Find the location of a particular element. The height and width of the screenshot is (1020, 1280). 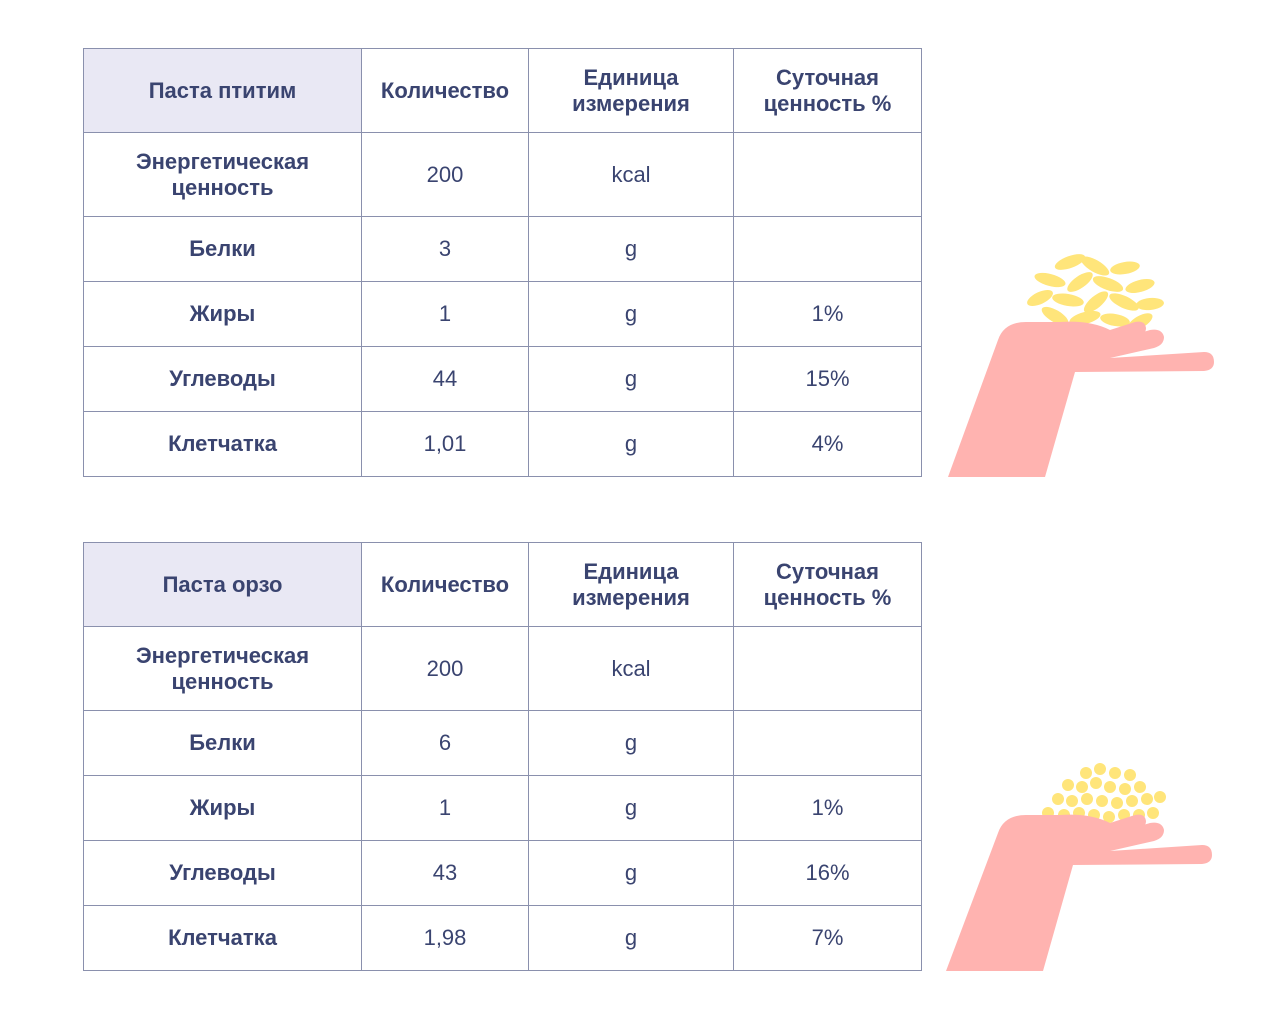

table-row: Углеводы 44 g 15% is located at coordinates (502, 379).